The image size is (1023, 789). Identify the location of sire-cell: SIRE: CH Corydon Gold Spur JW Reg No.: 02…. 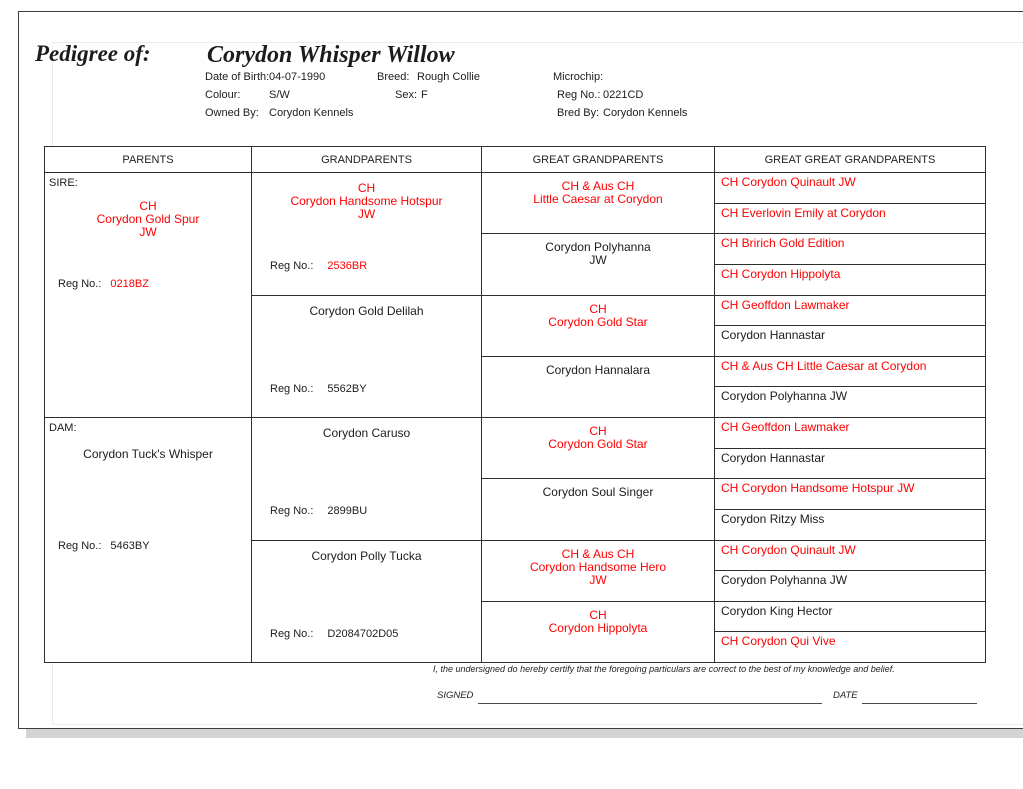
(148, 295).